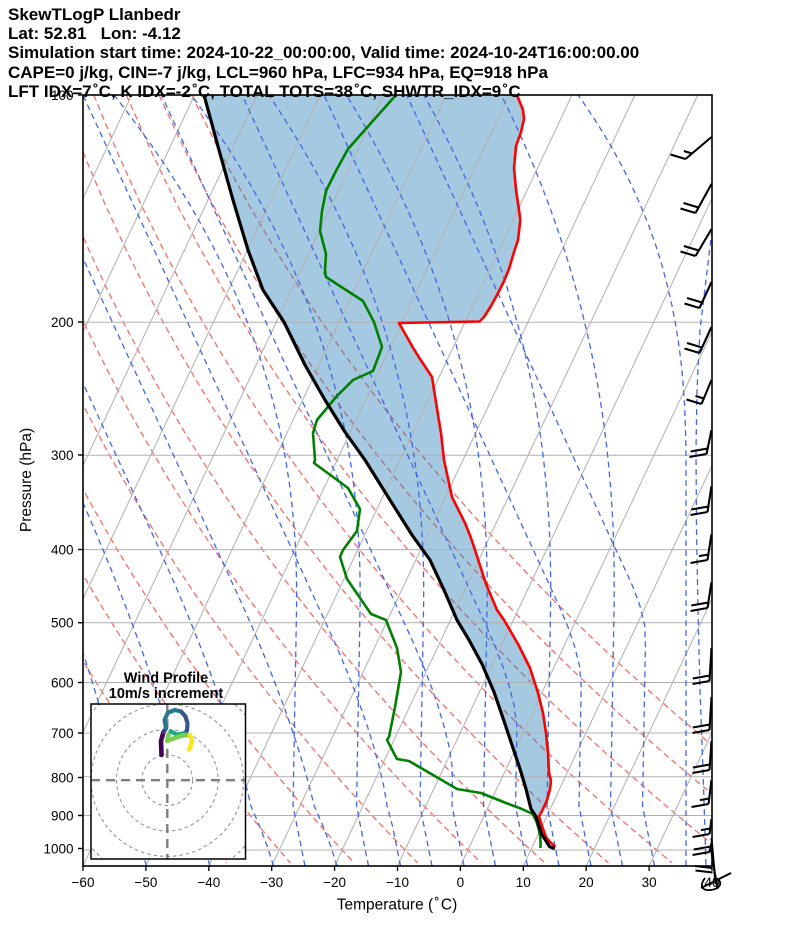  What do you see at coordinates (461, 882) in the screenshot?
I see `svg-text: 0` at bounding box center [461, 882].